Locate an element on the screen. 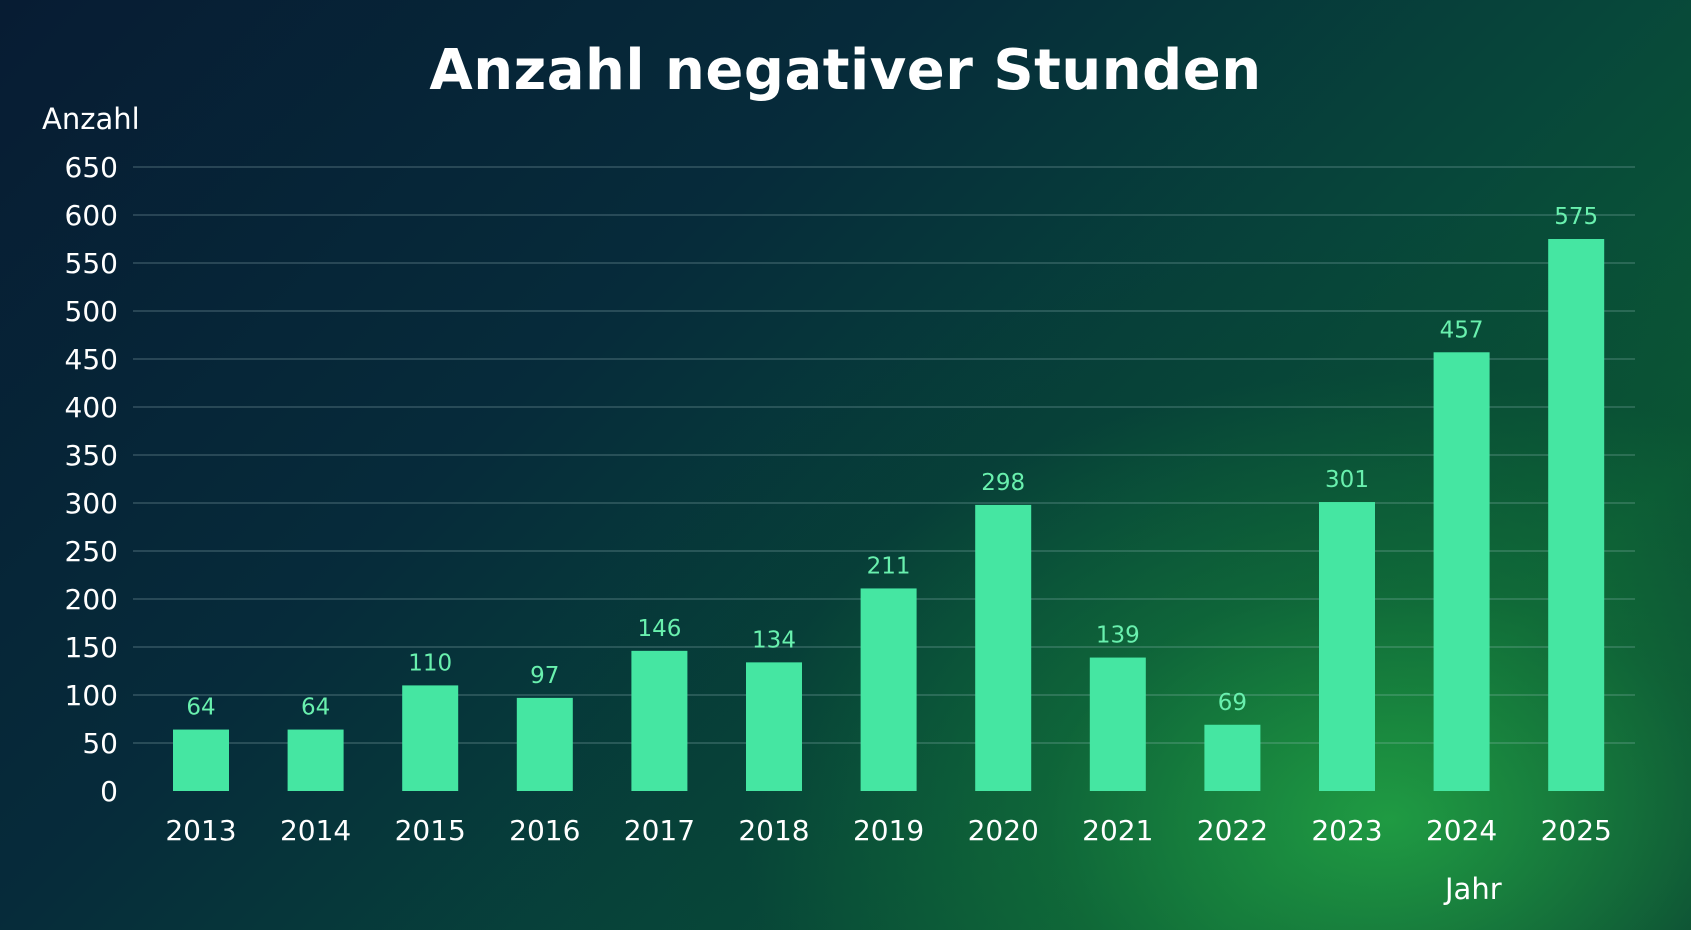 The width and height of the screenshot is (1691, 930). data-label: 211 is located at coordinates (889, 566).